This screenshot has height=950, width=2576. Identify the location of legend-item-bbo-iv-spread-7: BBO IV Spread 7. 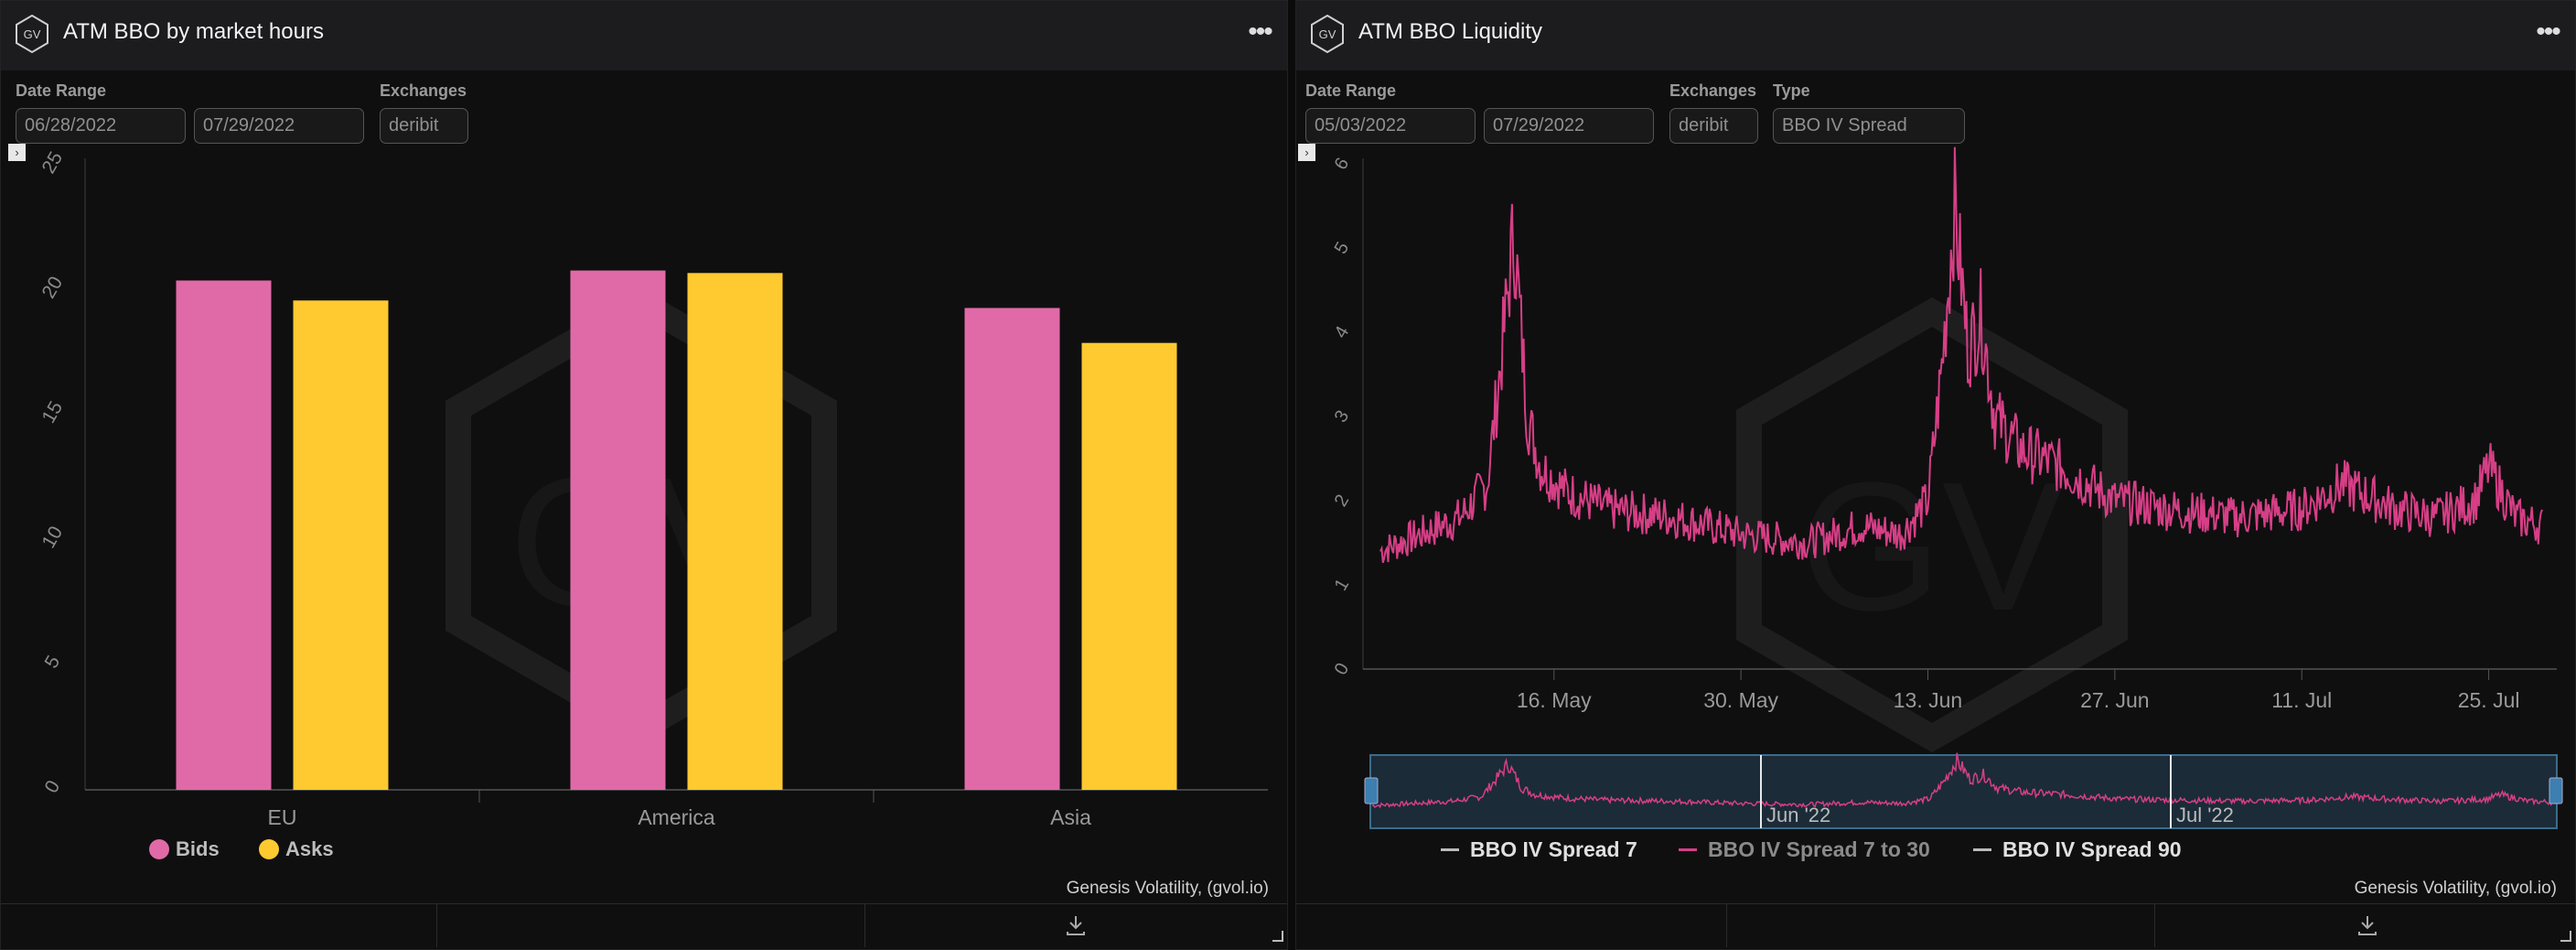
(1539, 849).